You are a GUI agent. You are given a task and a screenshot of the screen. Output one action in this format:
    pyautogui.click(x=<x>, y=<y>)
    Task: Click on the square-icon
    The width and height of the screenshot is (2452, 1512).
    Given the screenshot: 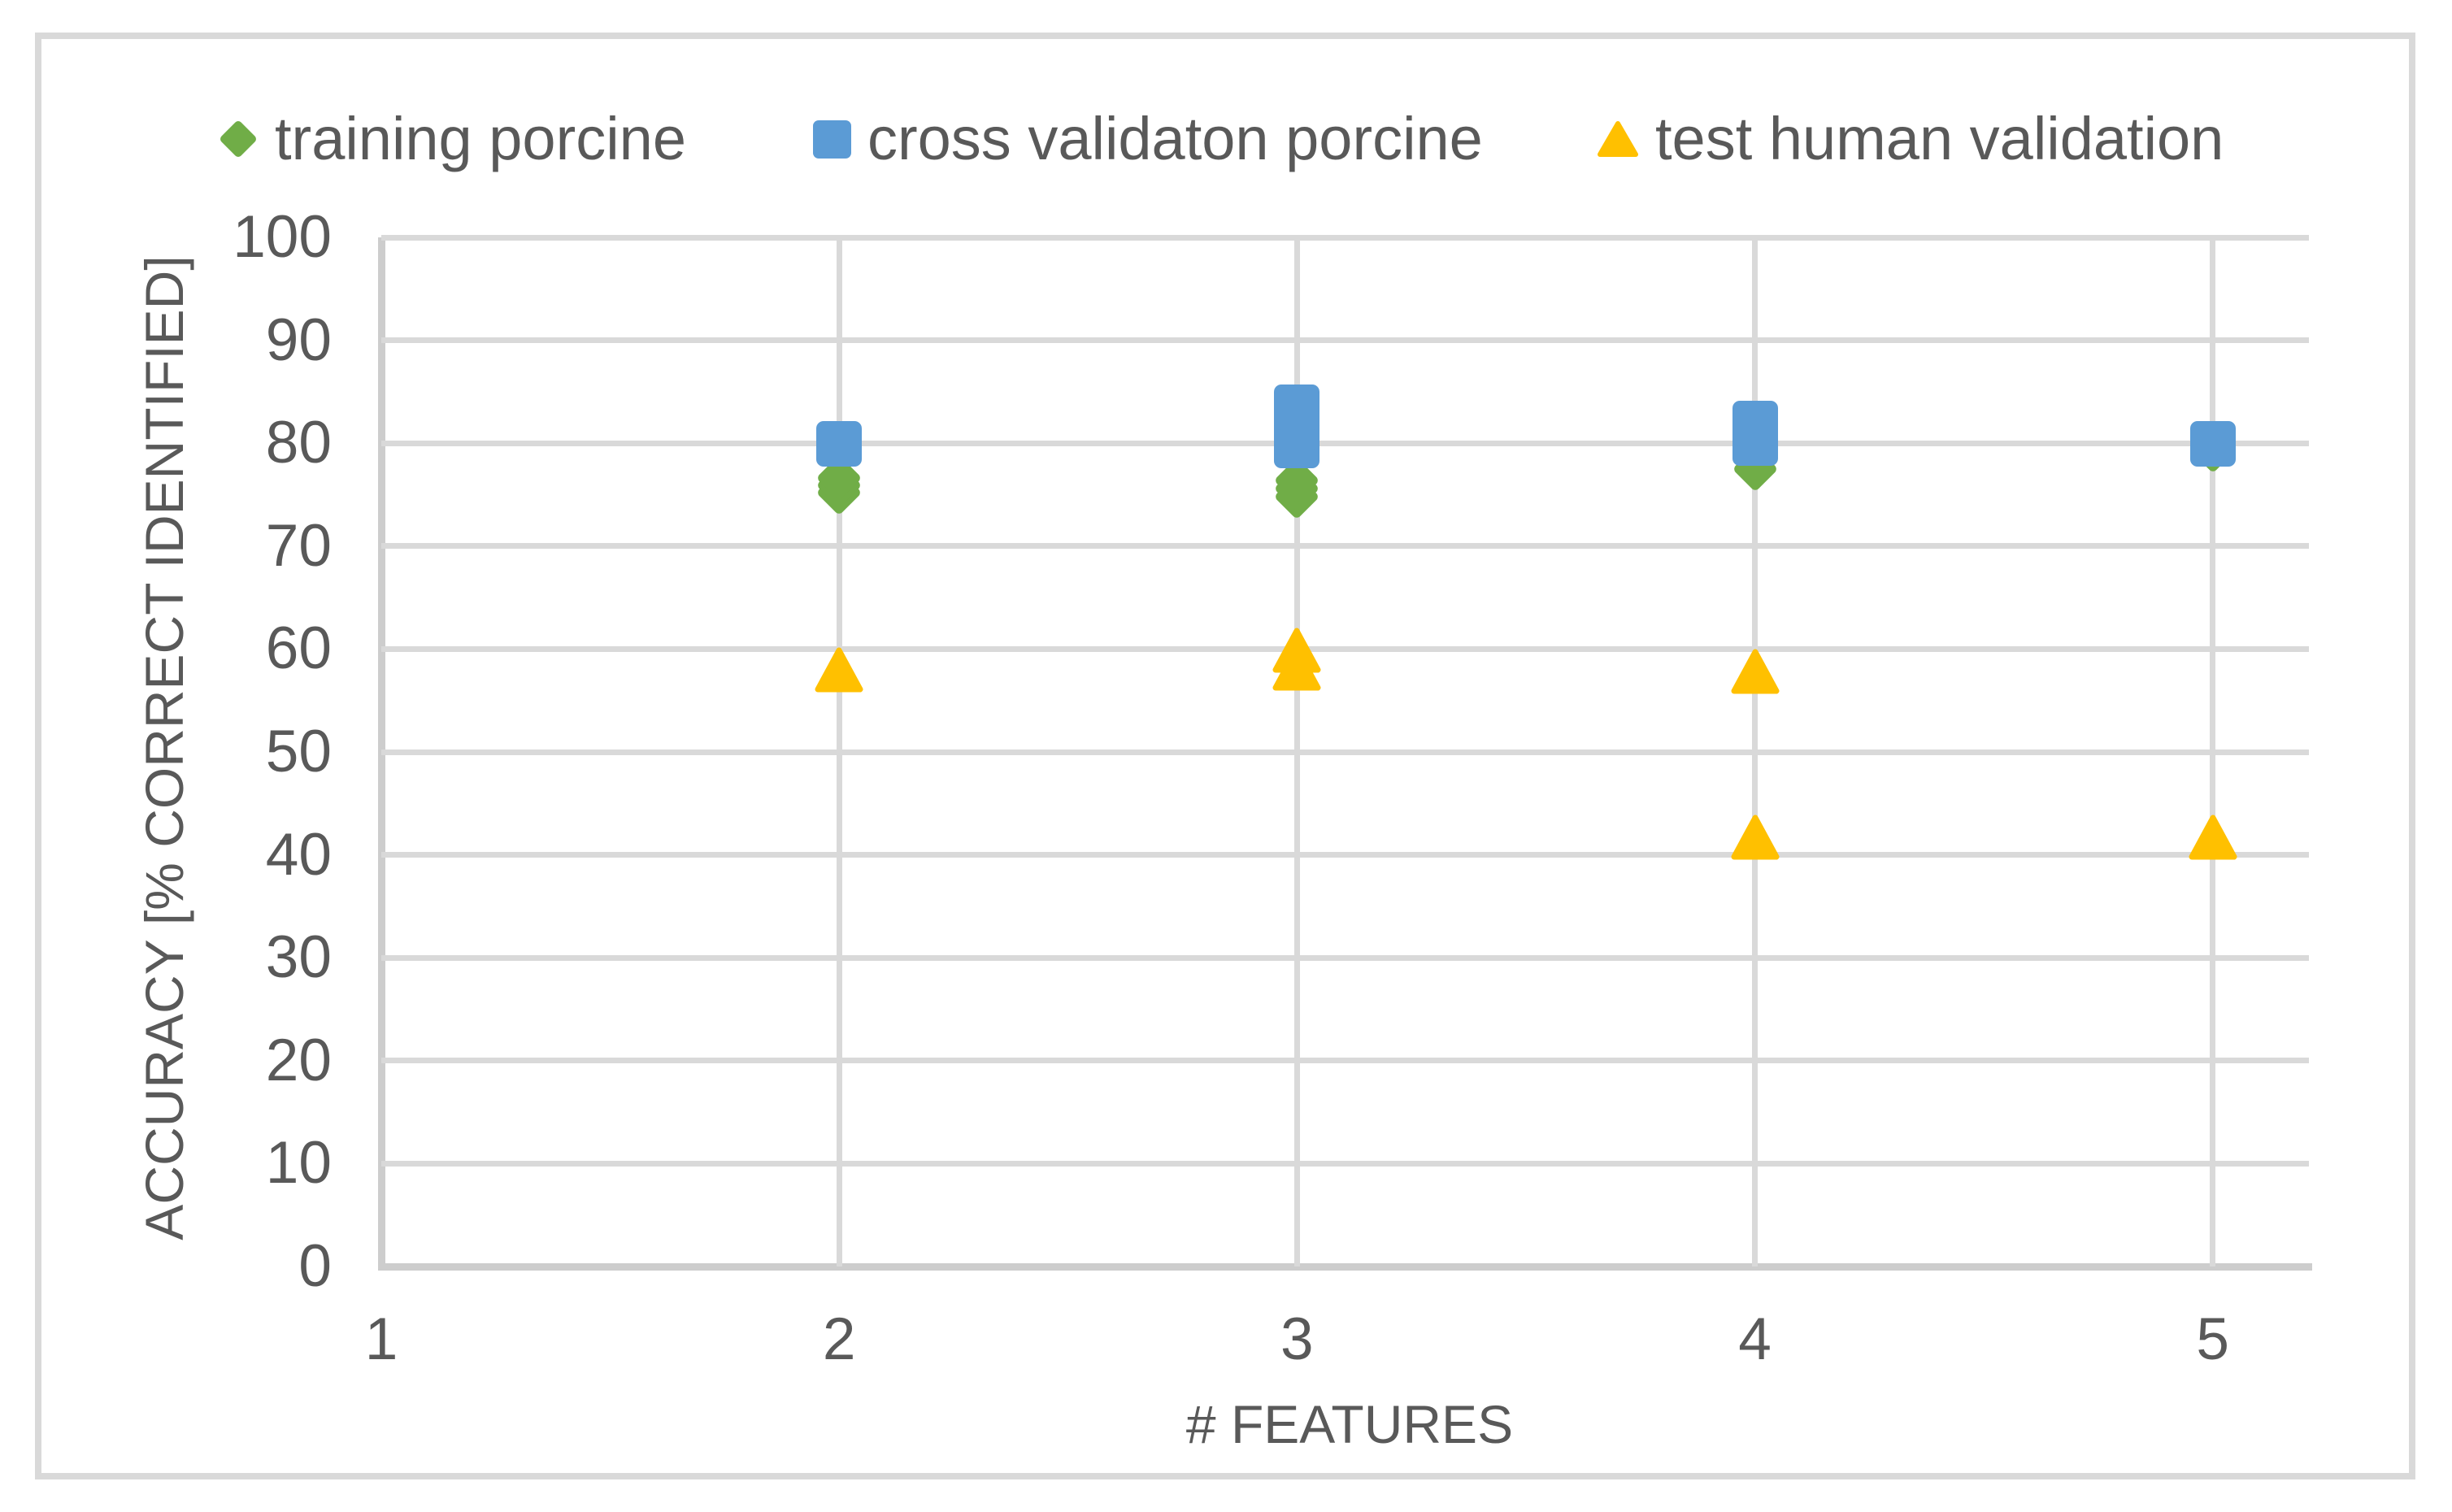 What is the action you would take?
    pyautogui.click(x=832, y=139)
    